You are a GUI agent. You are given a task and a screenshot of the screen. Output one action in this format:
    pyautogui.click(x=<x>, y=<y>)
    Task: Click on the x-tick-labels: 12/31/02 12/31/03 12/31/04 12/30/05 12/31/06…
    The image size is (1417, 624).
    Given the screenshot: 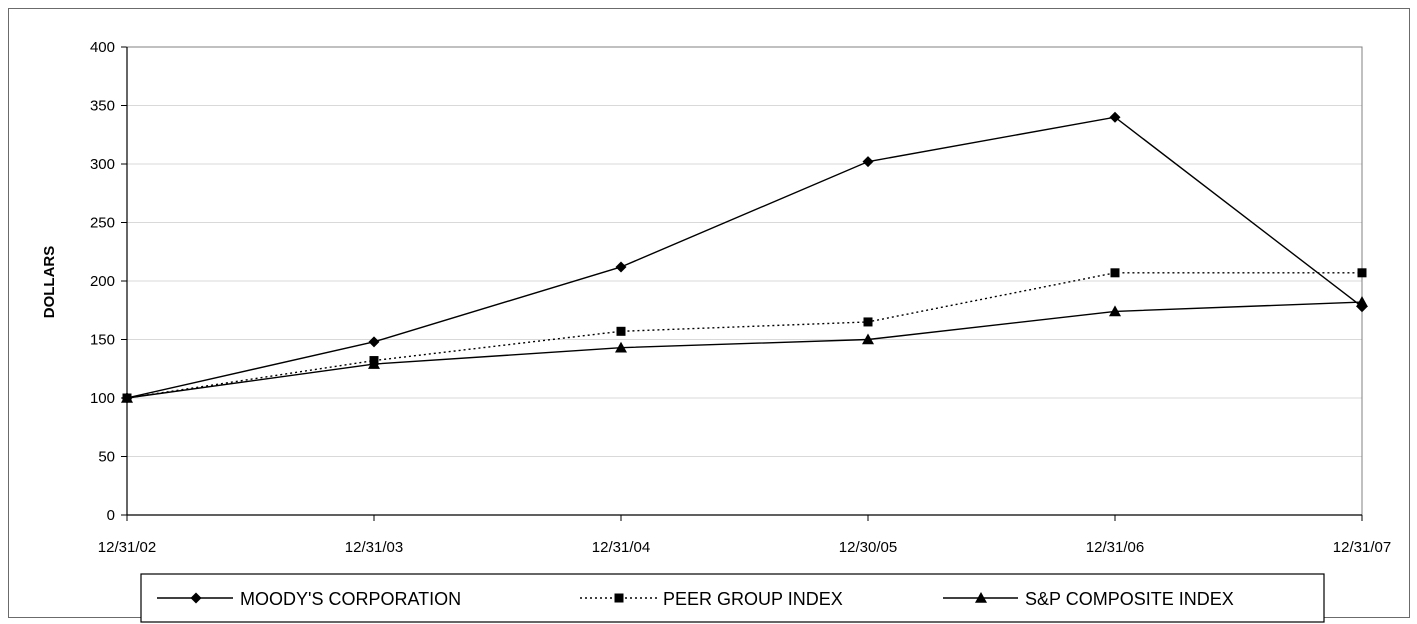 What is the action you would take?
    pyautogui.click(x=744, y=547)
    